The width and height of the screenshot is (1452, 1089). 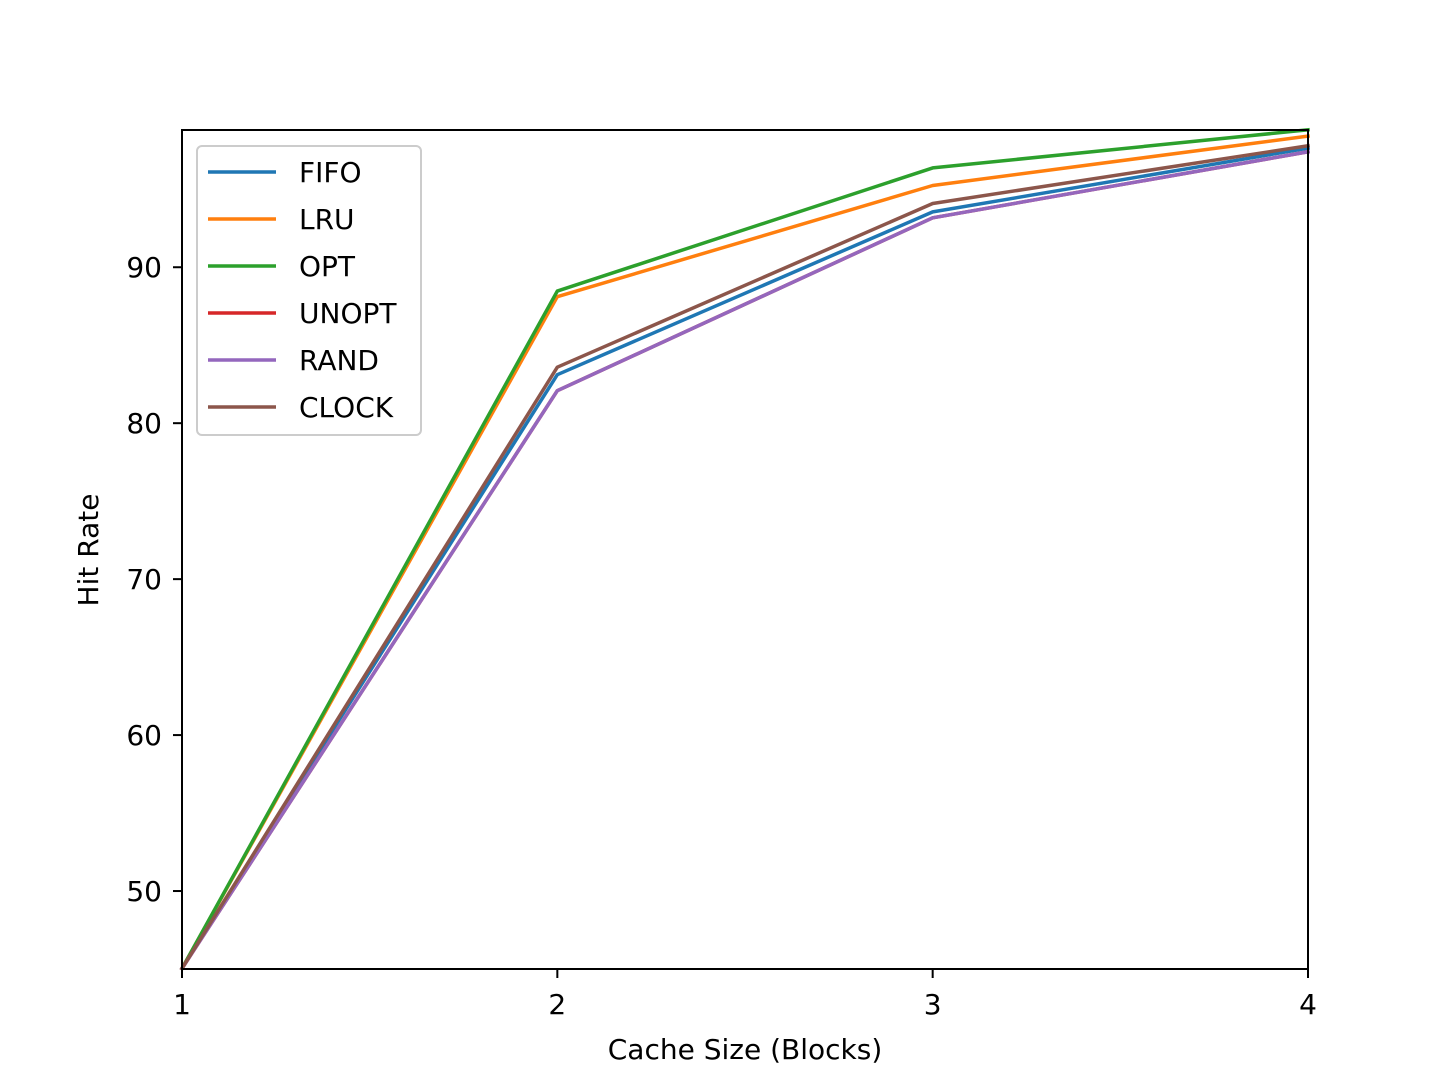 What do you see at coordinates (745, 995) in the screenshot?
I see `x-axis: 1 2 3 4` at bounding box center [745, 995].